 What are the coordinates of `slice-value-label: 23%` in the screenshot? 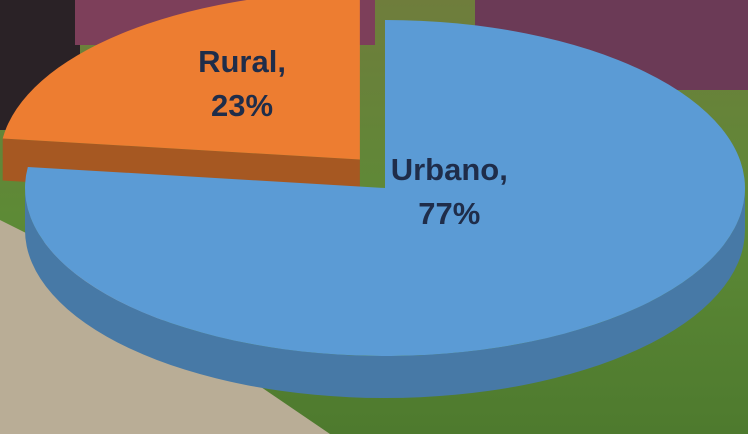 It's located at (242, 105).